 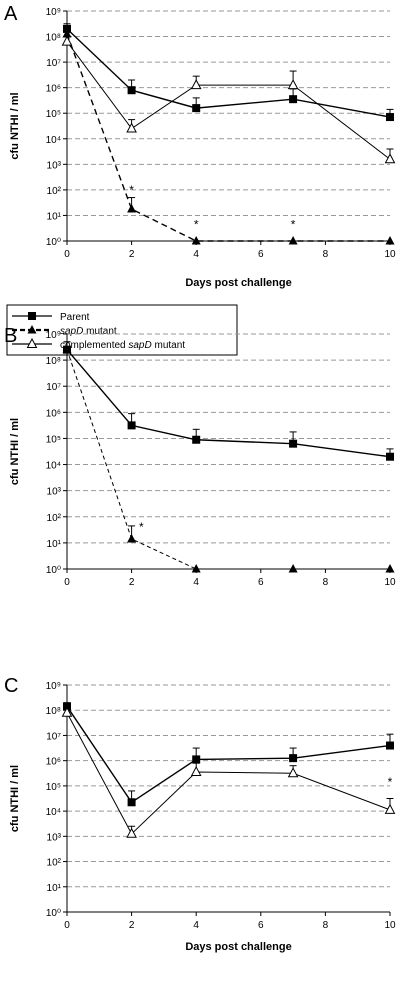 I want to click on legend-label-parent: Parent, so click(x=75, y=317).